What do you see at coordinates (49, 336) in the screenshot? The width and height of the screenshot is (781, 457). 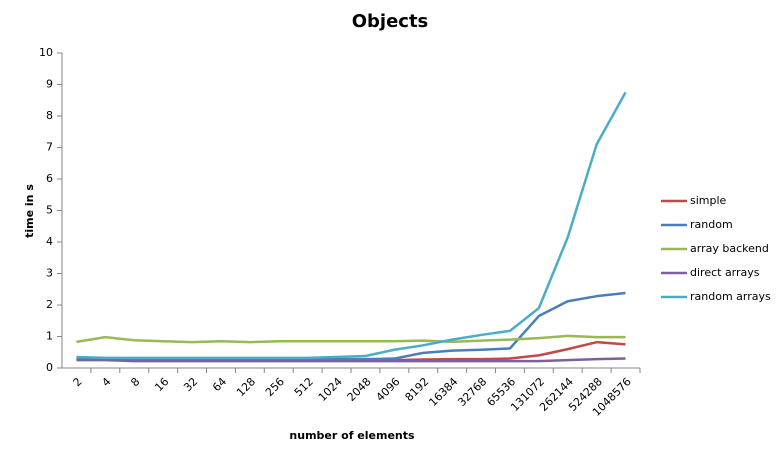 I see `y-tick-label: 1` at bounding box center [49, 336].